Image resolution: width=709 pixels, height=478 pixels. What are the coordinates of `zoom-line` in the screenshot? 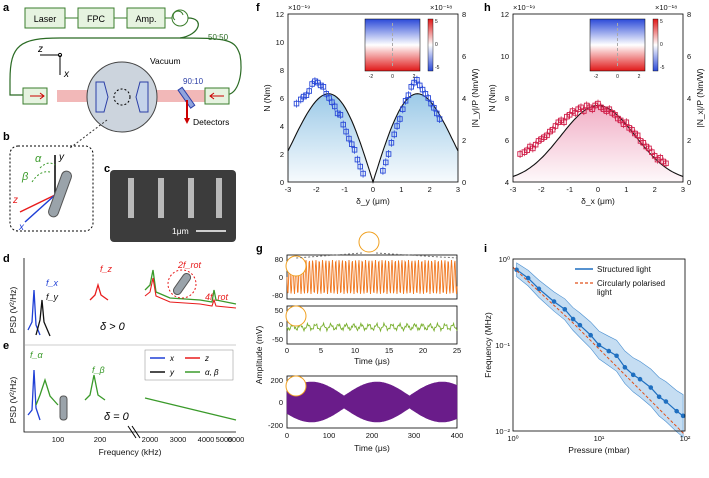 It's located at (416, 255).